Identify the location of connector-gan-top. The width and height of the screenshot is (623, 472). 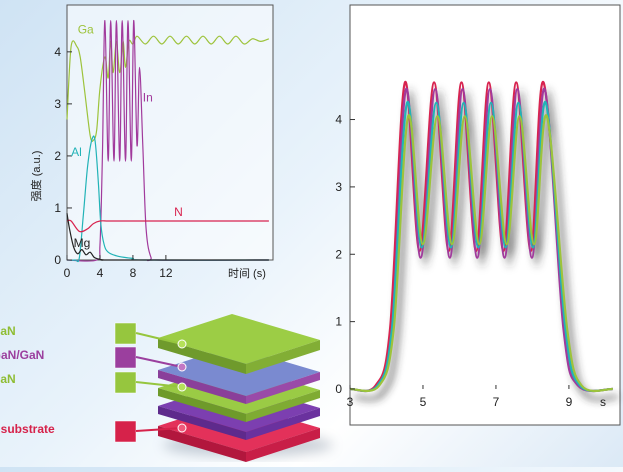
(161, 340).